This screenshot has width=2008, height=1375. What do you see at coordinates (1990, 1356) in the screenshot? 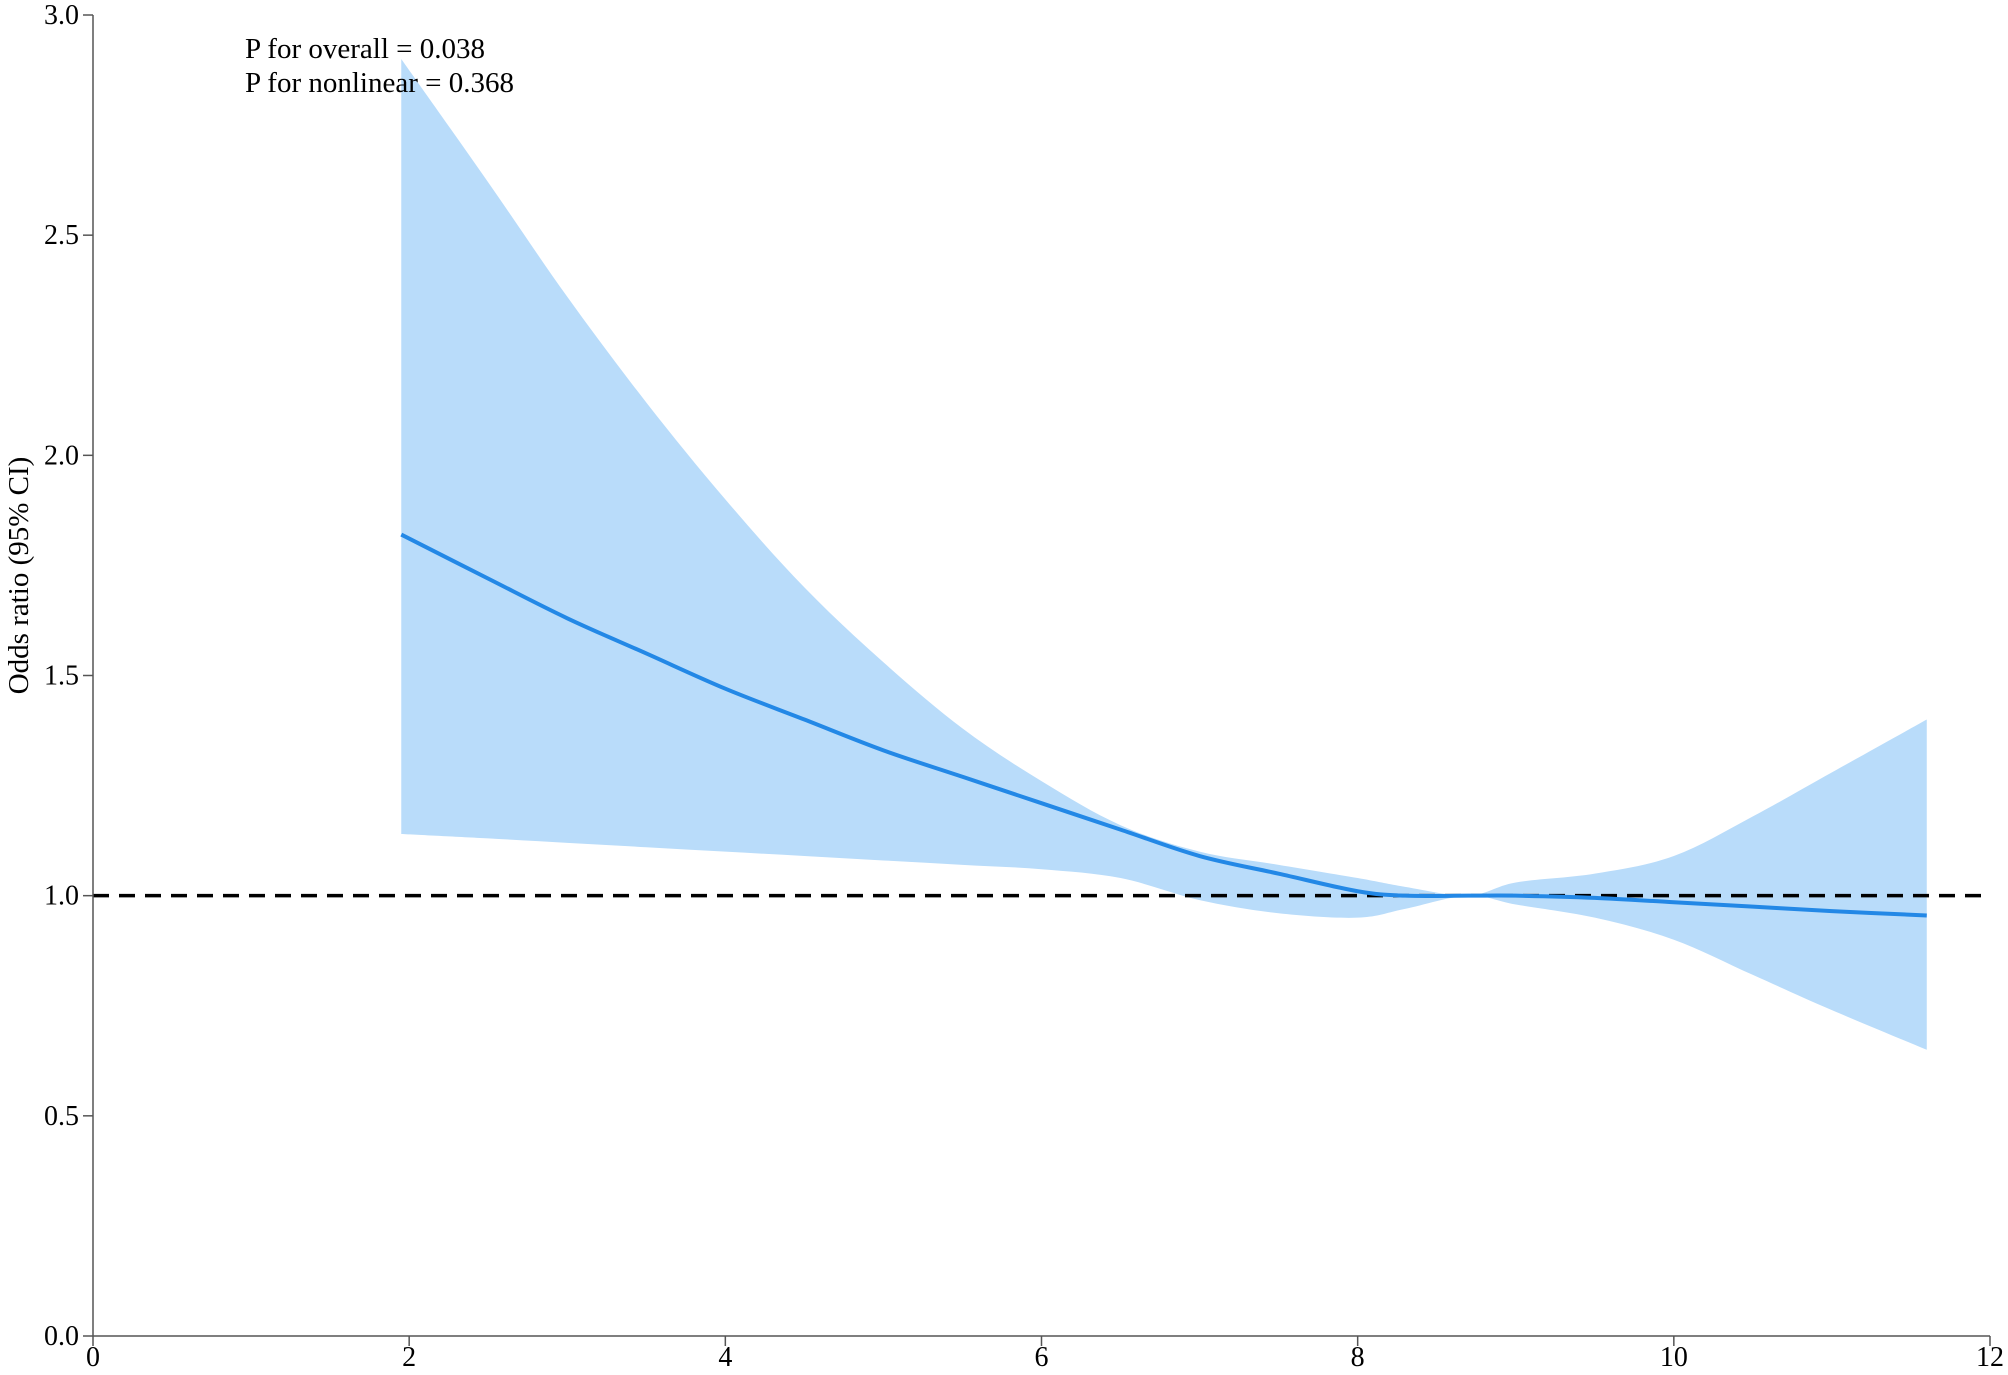
I see `x-tick-label: 12` at bounding box center [1990, 1356].